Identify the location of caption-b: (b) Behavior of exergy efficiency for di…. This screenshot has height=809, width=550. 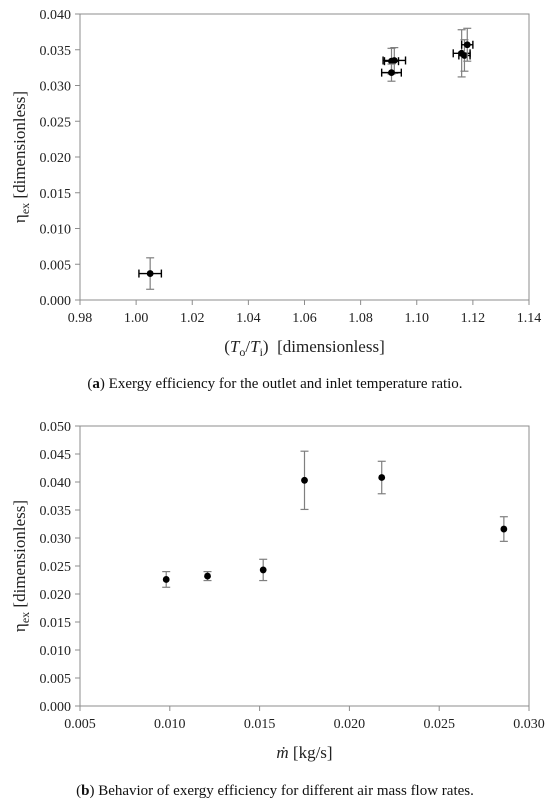
(275, 791).